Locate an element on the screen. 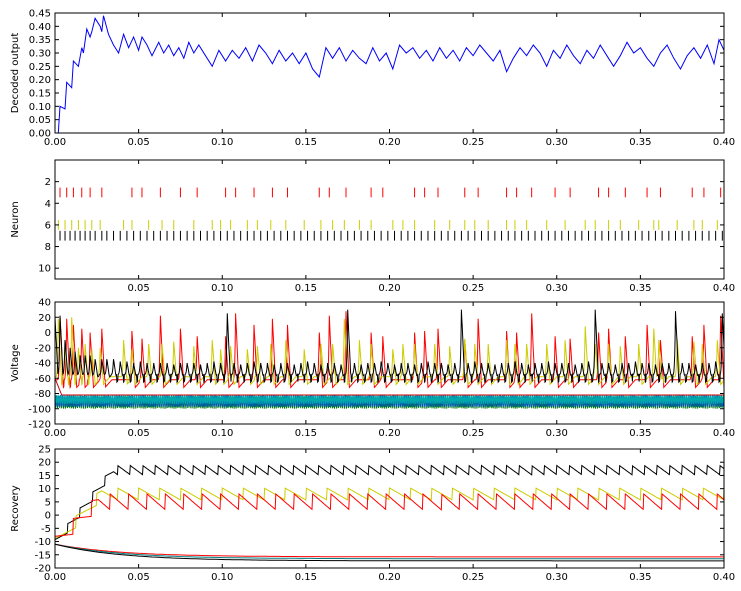 The image size is (741, 591). y-tick-label: -80 is located at coordinates (43, 394).